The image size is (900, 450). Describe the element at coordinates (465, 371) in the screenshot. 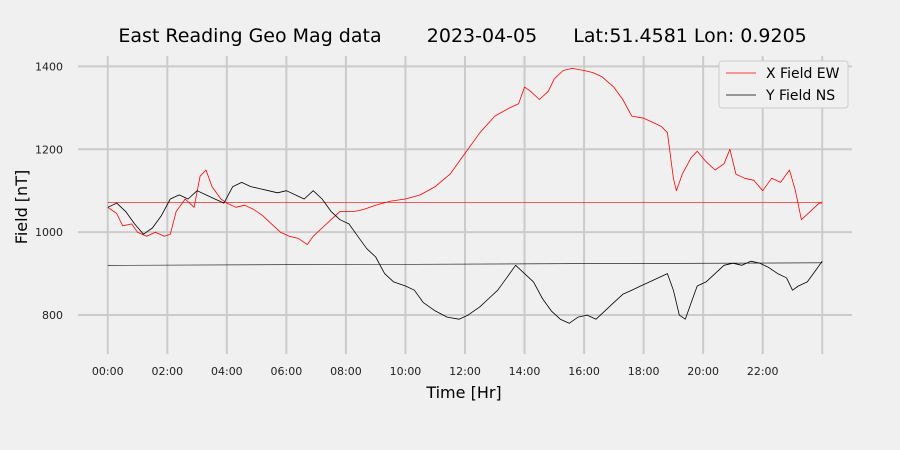

I see `x-tick-label: 12:00` at that location.